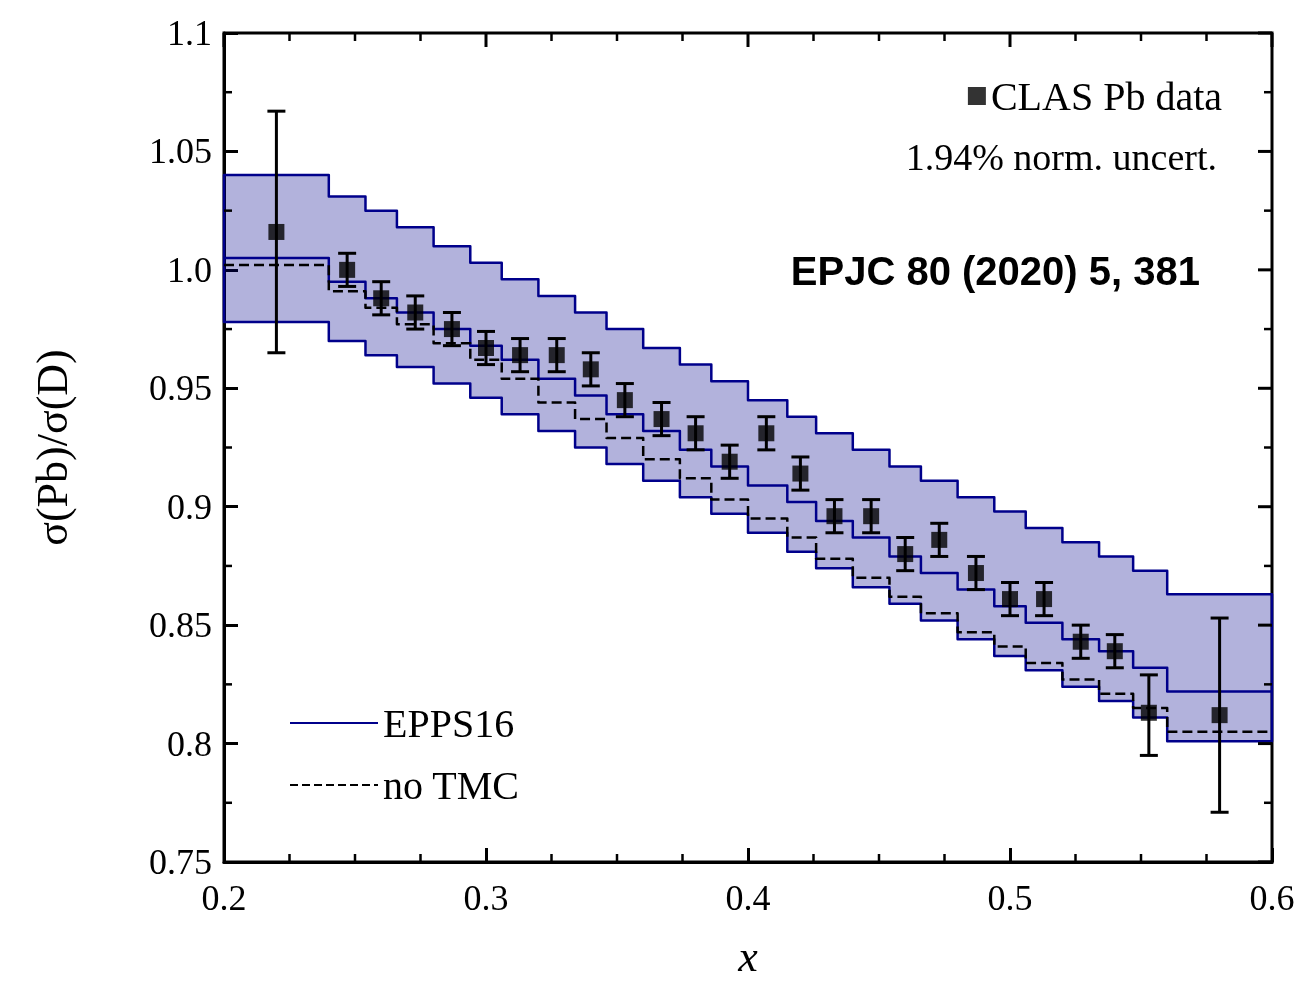 This screenshot has width=1306, height=989. What do you see at coordinates (1106, 96) in the screenshot?
I see `legend-label: CLAS Pb data` at bounding box center [1106, 96].